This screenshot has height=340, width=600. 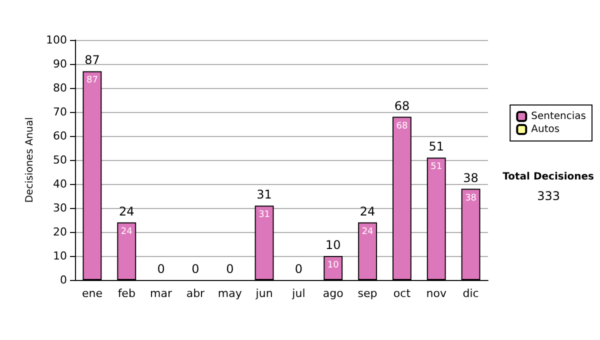 I want to click on y-tick-label: 50, so click(x=60, y=160).